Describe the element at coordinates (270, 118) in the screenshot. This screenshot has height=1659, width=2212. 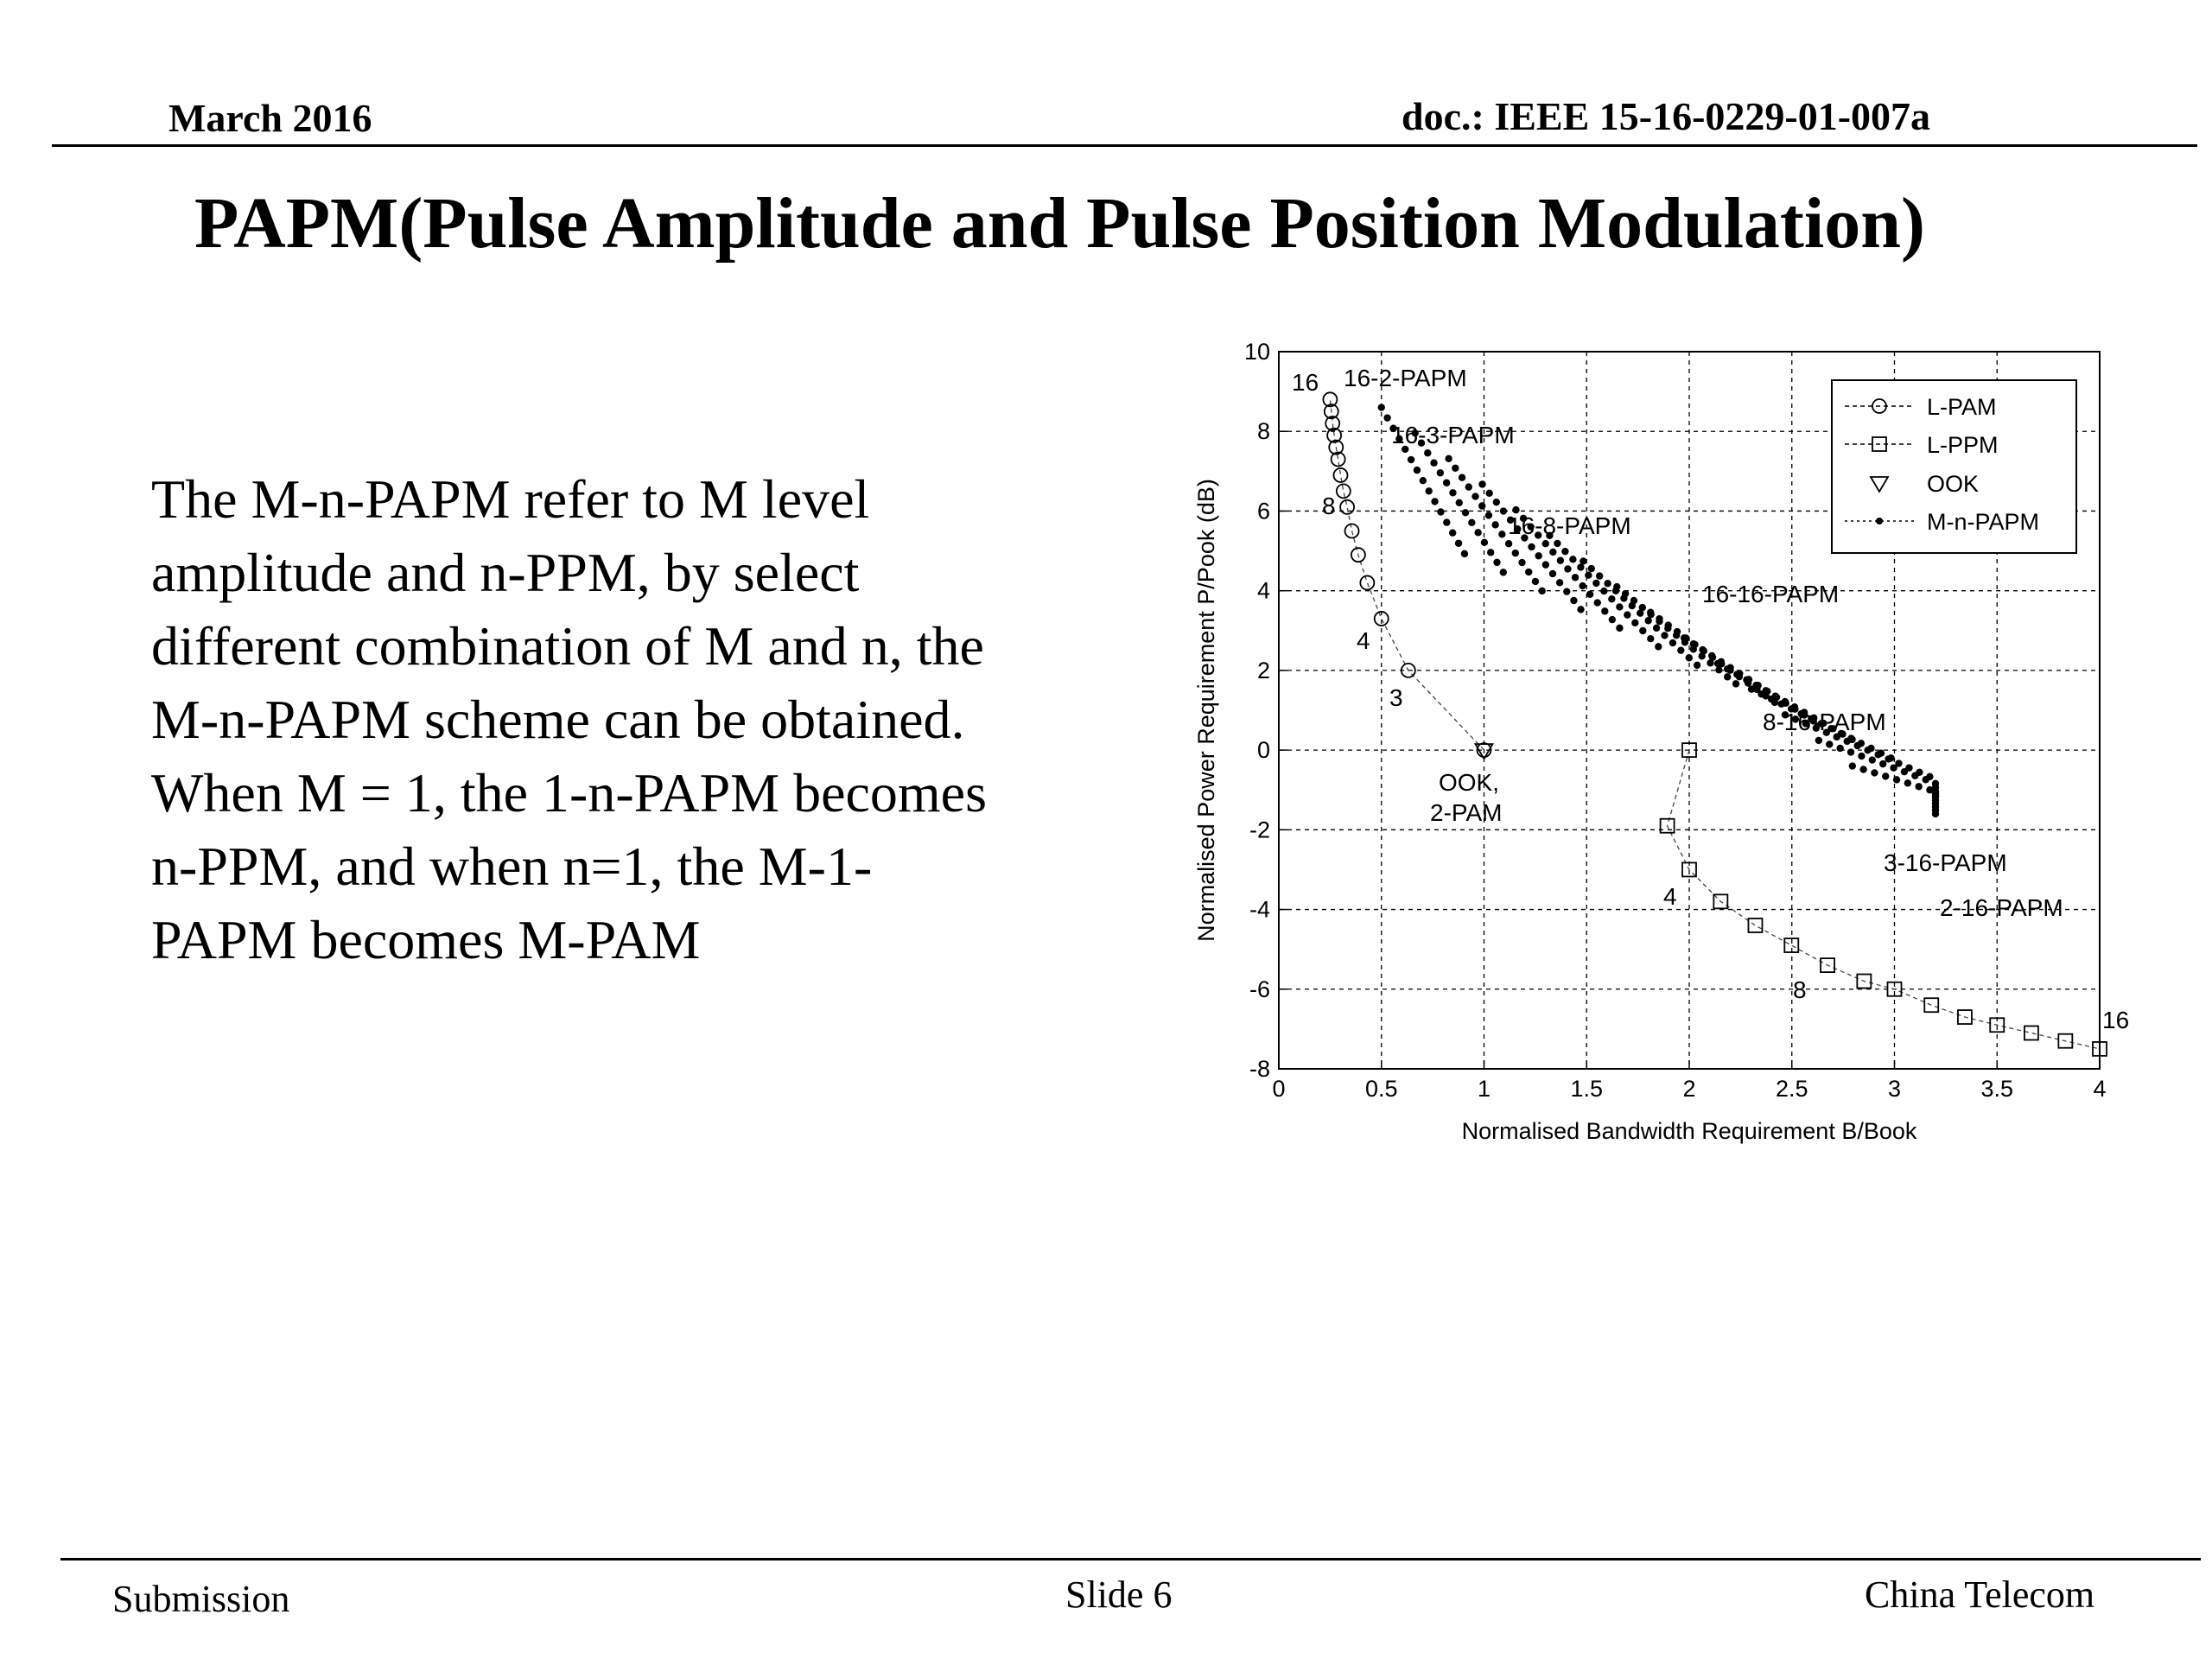
I see `header-date: March 2016` at that location.